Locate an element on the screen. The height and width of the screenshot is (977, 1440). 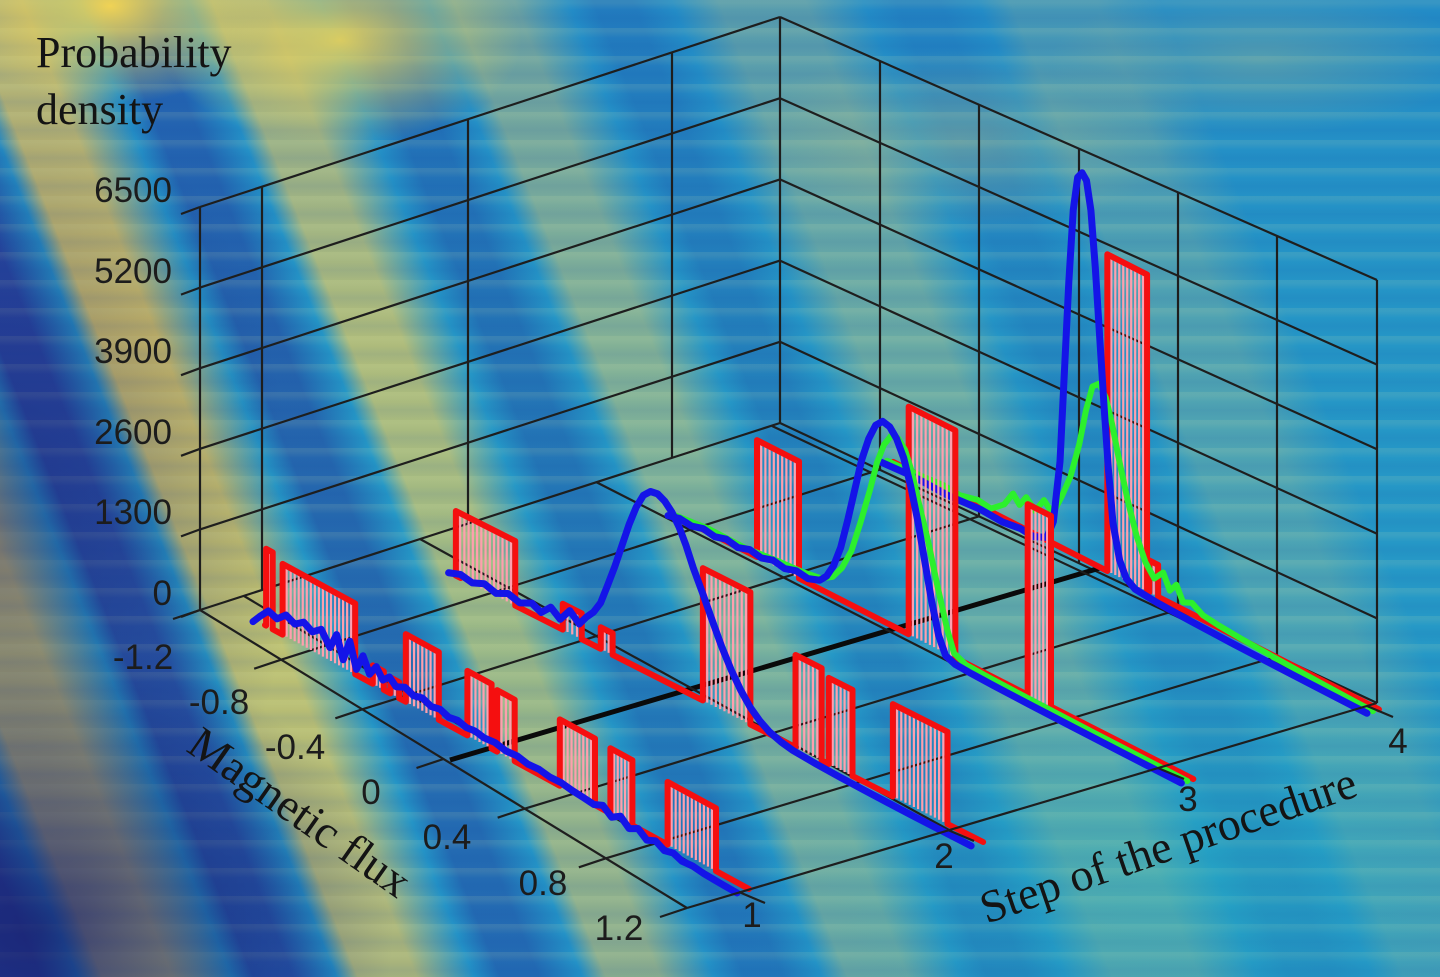
curve-step1-red-stem is located at coordinates (507, 718).